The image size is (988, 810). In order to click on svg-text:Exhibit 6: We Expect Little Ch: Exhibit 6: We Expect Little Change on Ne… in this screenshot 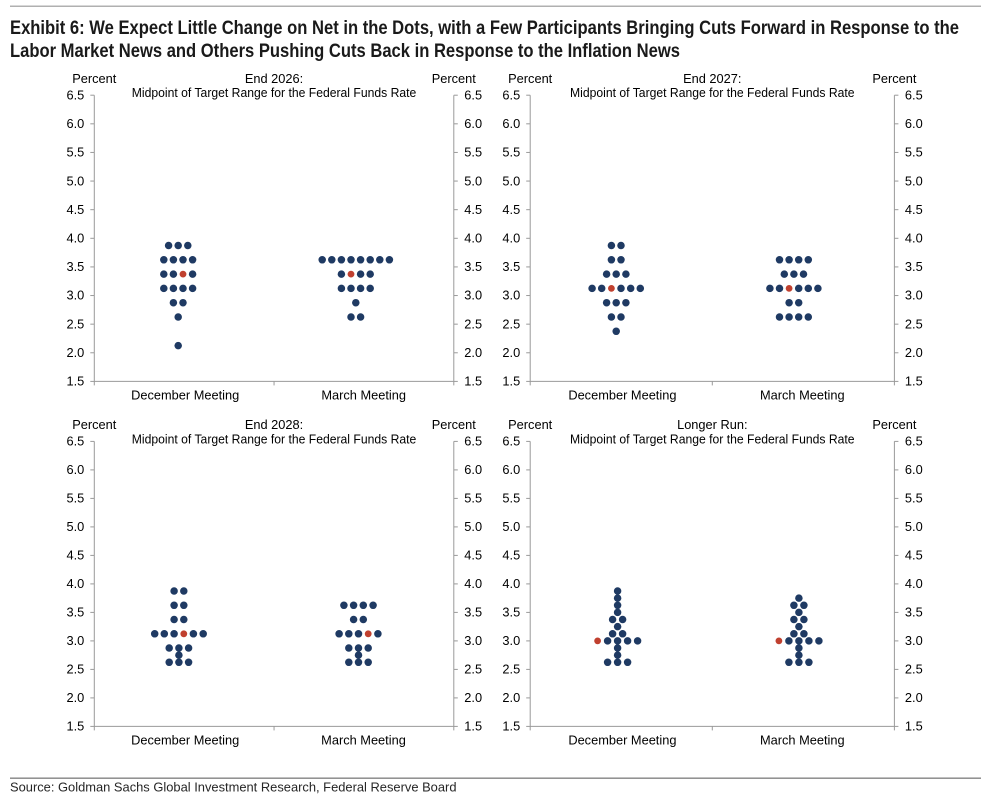, I will do `click(484, 28)`.